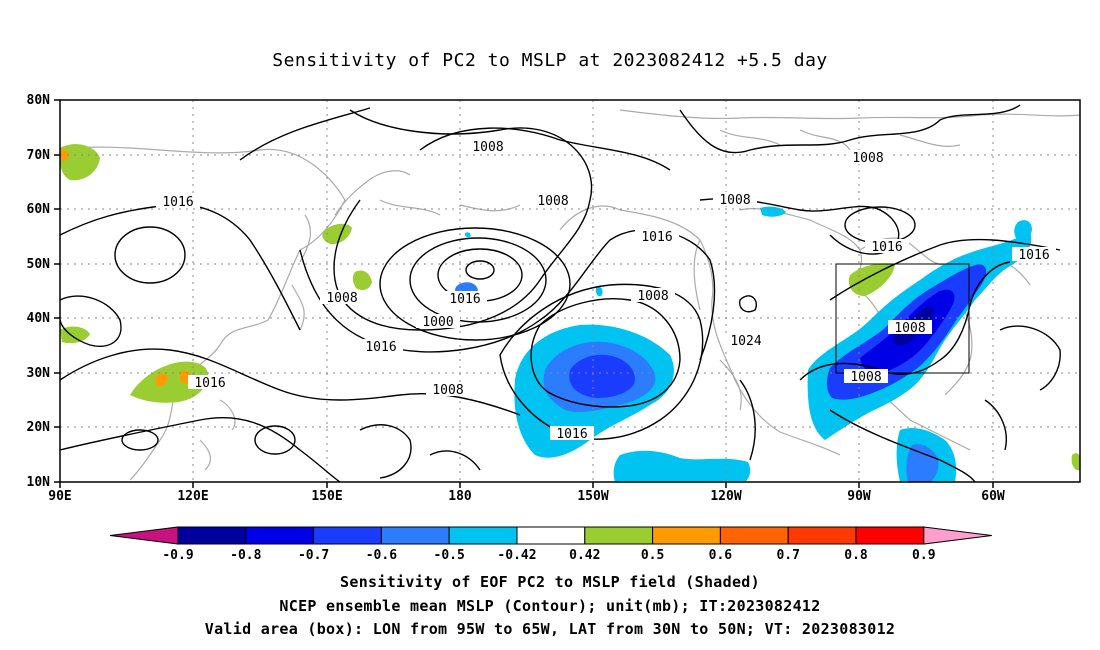 The height and width of the screenshot is (650, 1100). Describe the element at coordinates (313, 555) in the screenshot. I see `colorbar-tick-label: -0.7` at that location.